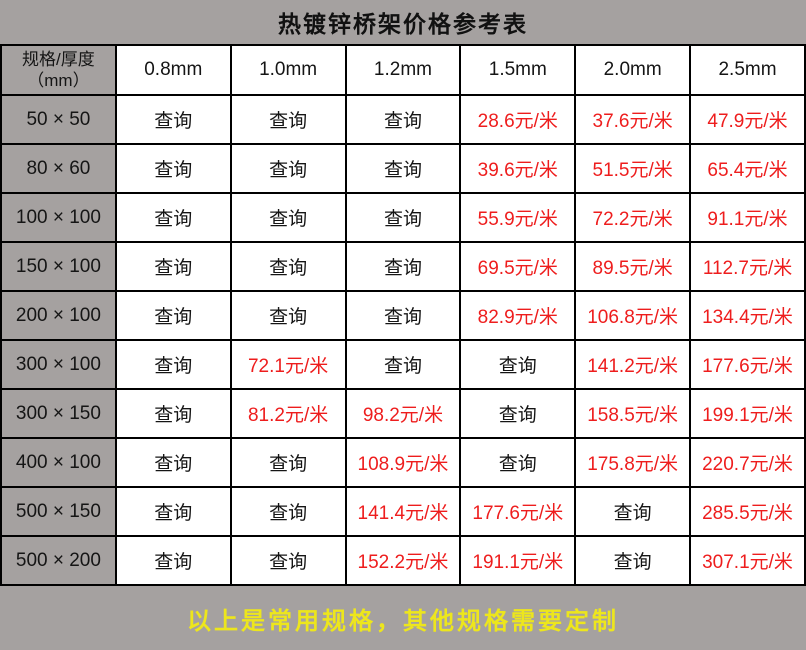 The height and width of the screenshot is (650, 806). I want to click on price-cell: 81.2元/米, so click(288, 413).